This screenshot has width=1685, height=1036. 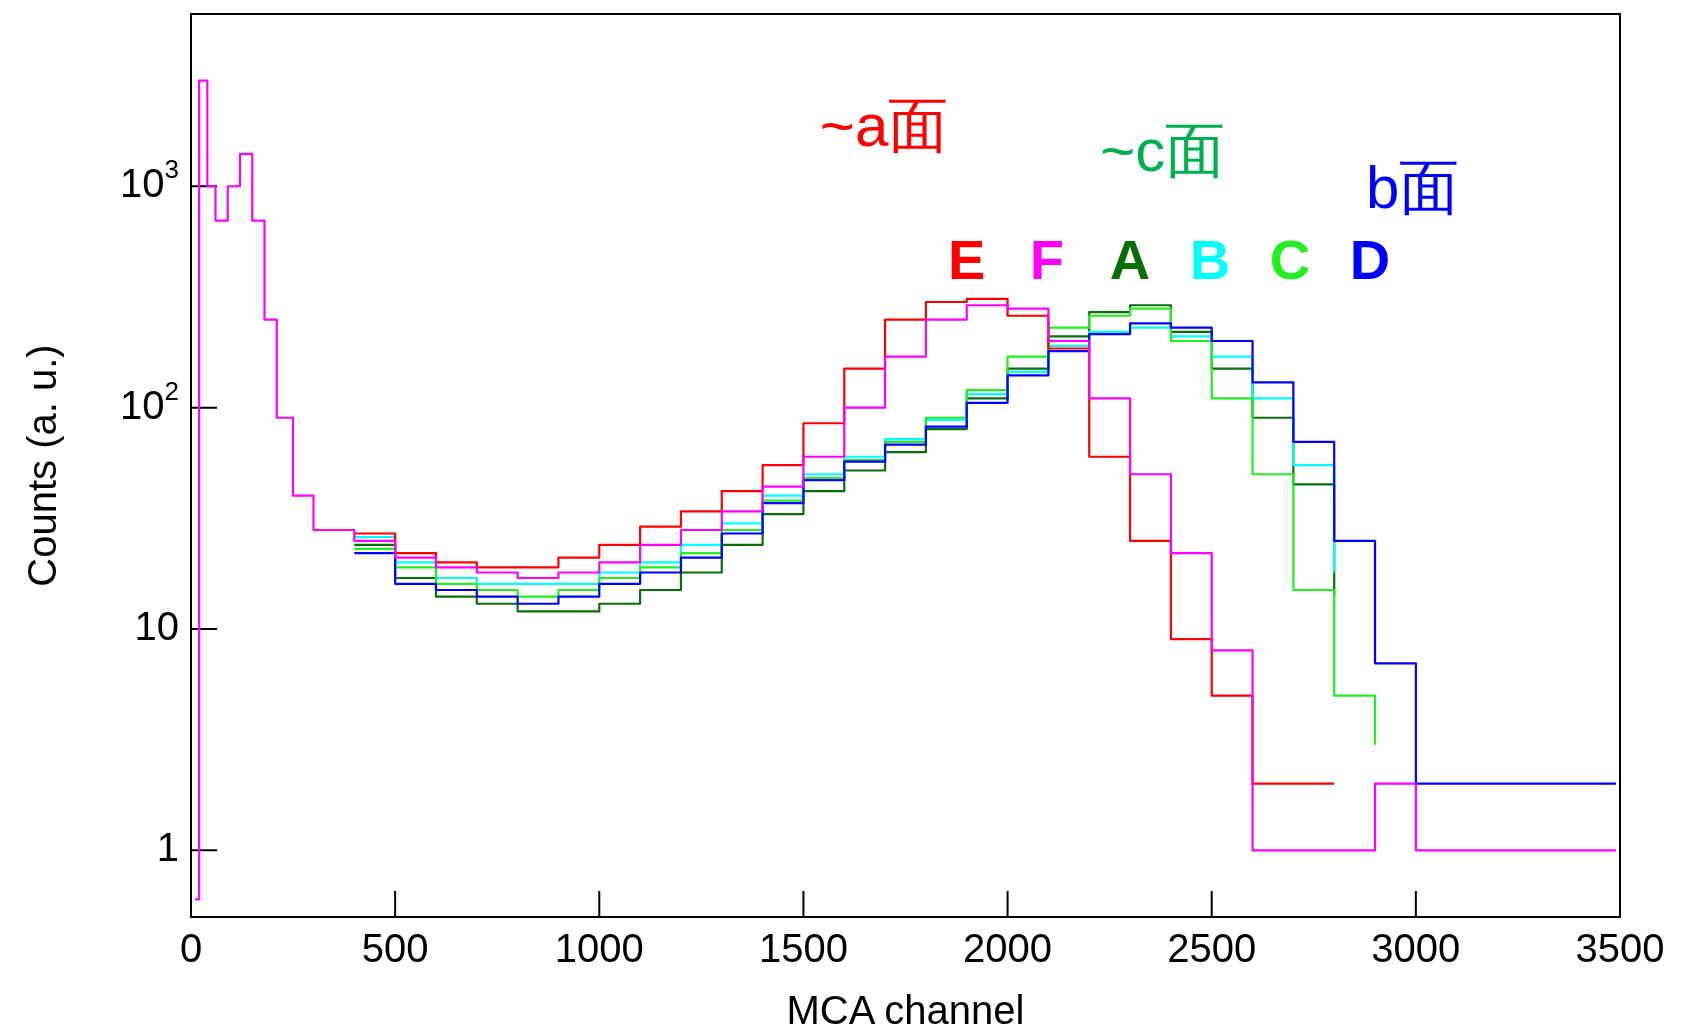 What do you see at coordinates (1212, 948) in the screenshot?
I see `x-tick-label: 2500` at bounding box center [1212, 948].